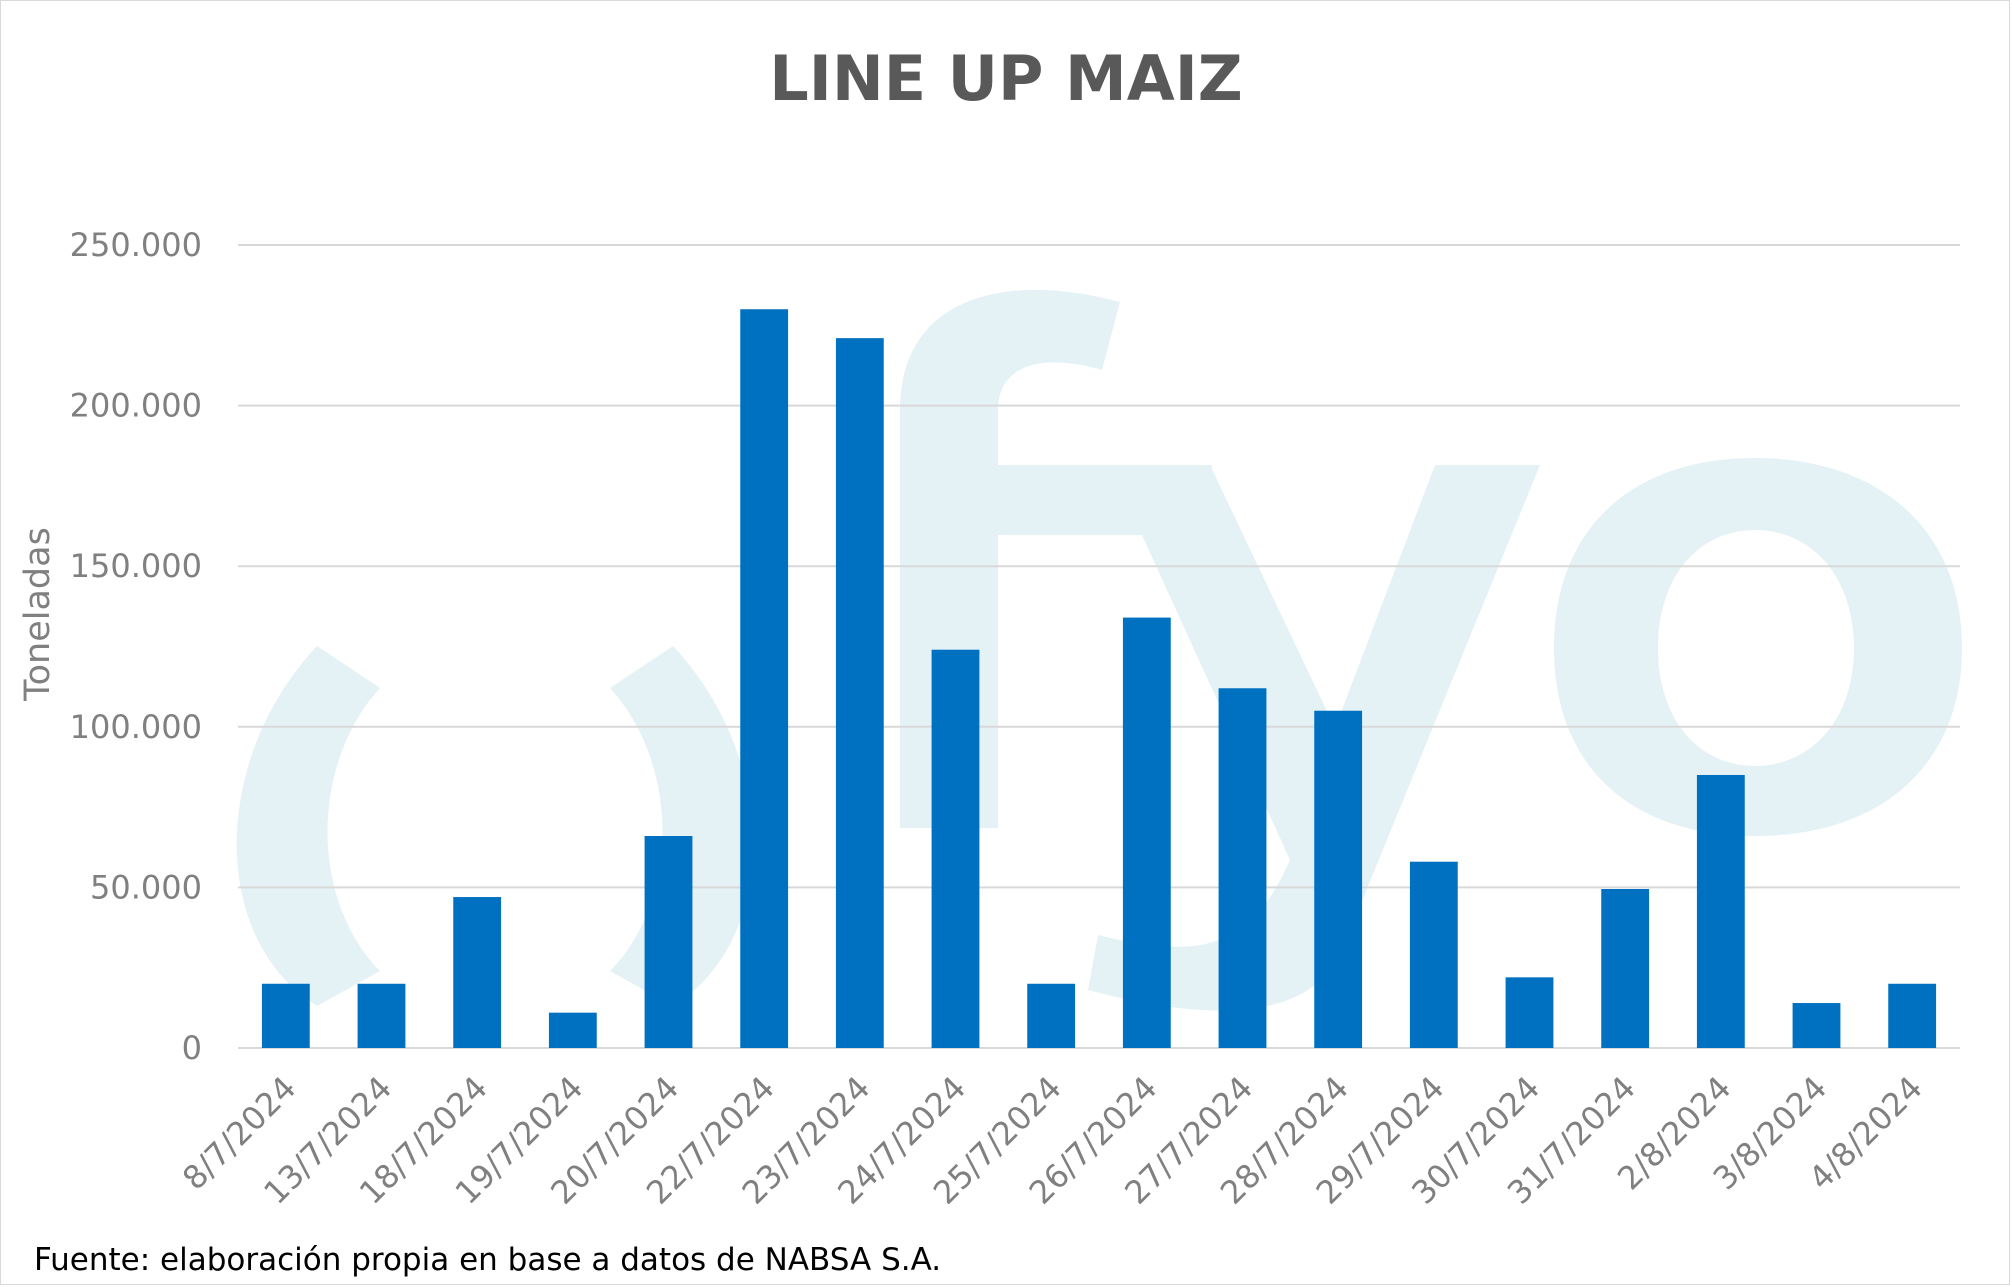 Image resolution: width=2012 pixels, height=1287 pixels. What do you see at coordinates (136, 245) in the screenshot?
I see `y-tick-label: 250.000` at bounding box center [136, 245].